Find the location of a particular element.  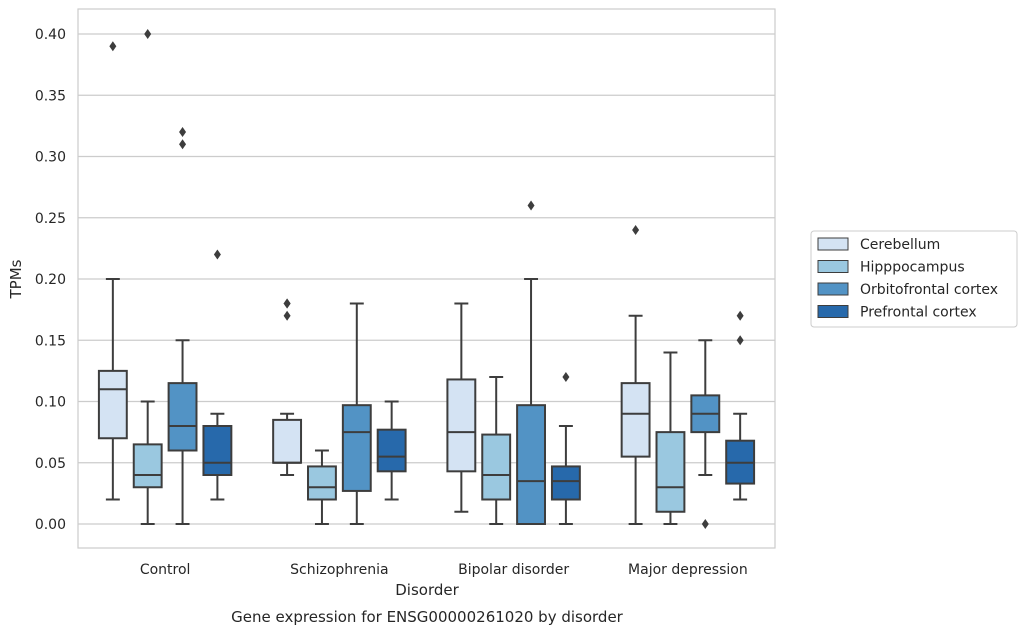

legend-frame is located at coordinates (914, 279).